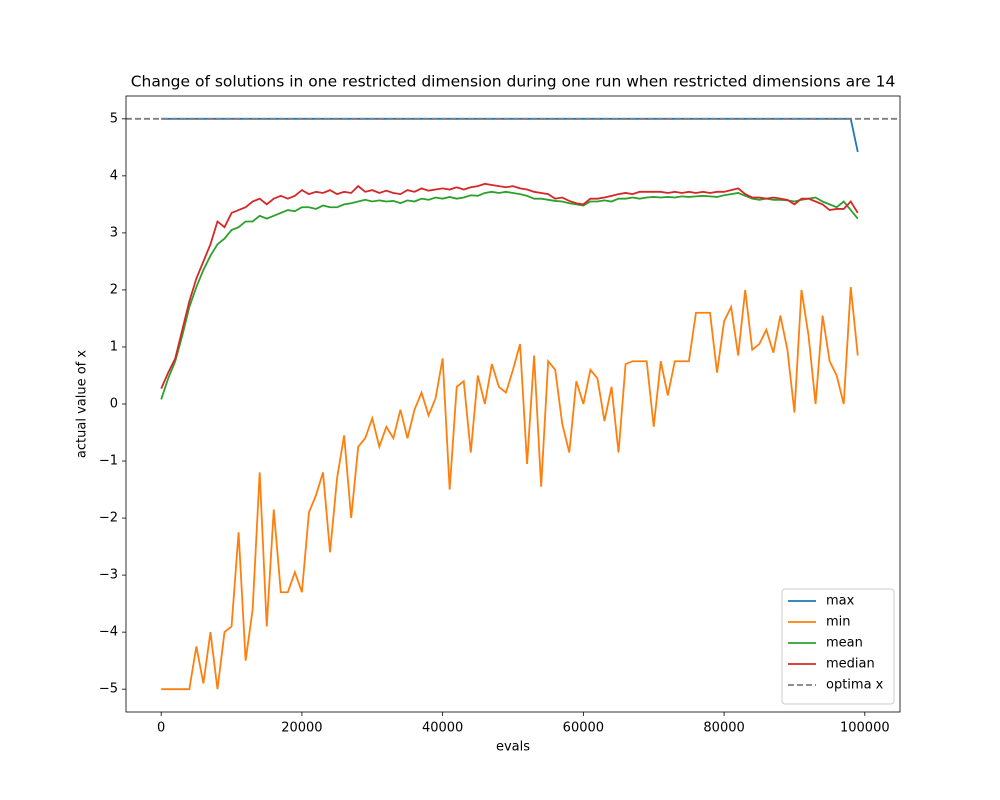 This screenshot has width=1000, height=800. I want to click on x-tick-label: 40000, so click(442, 728).